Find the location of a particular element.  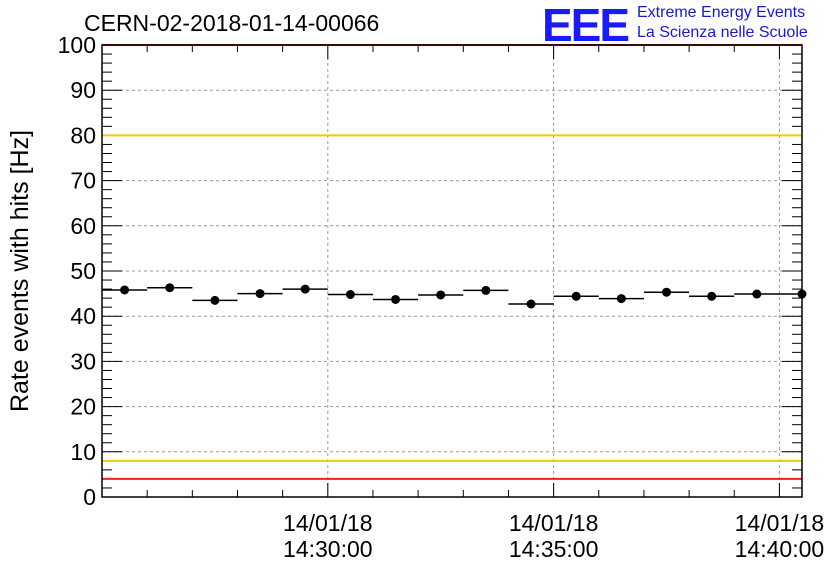

y-tick-label: 80 is located at coordinates (83, 135).